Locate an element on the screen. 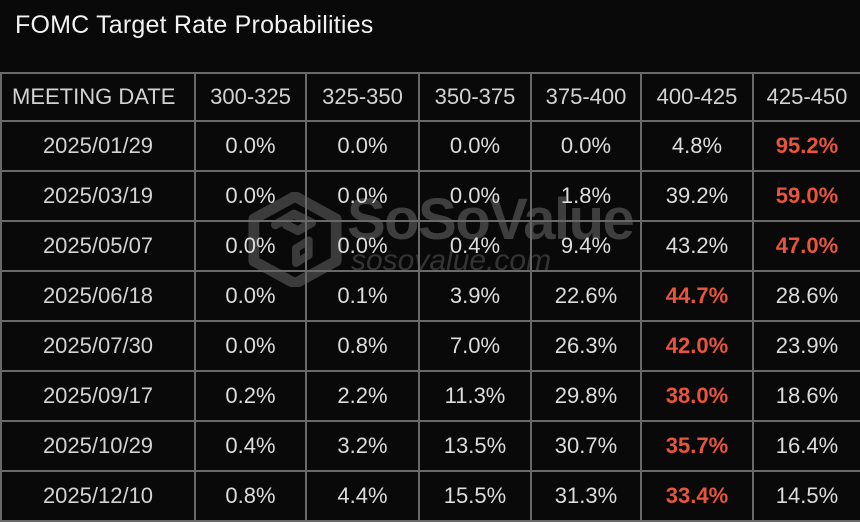  probability-cell: 14.5% is located at coordinates (807, 497).